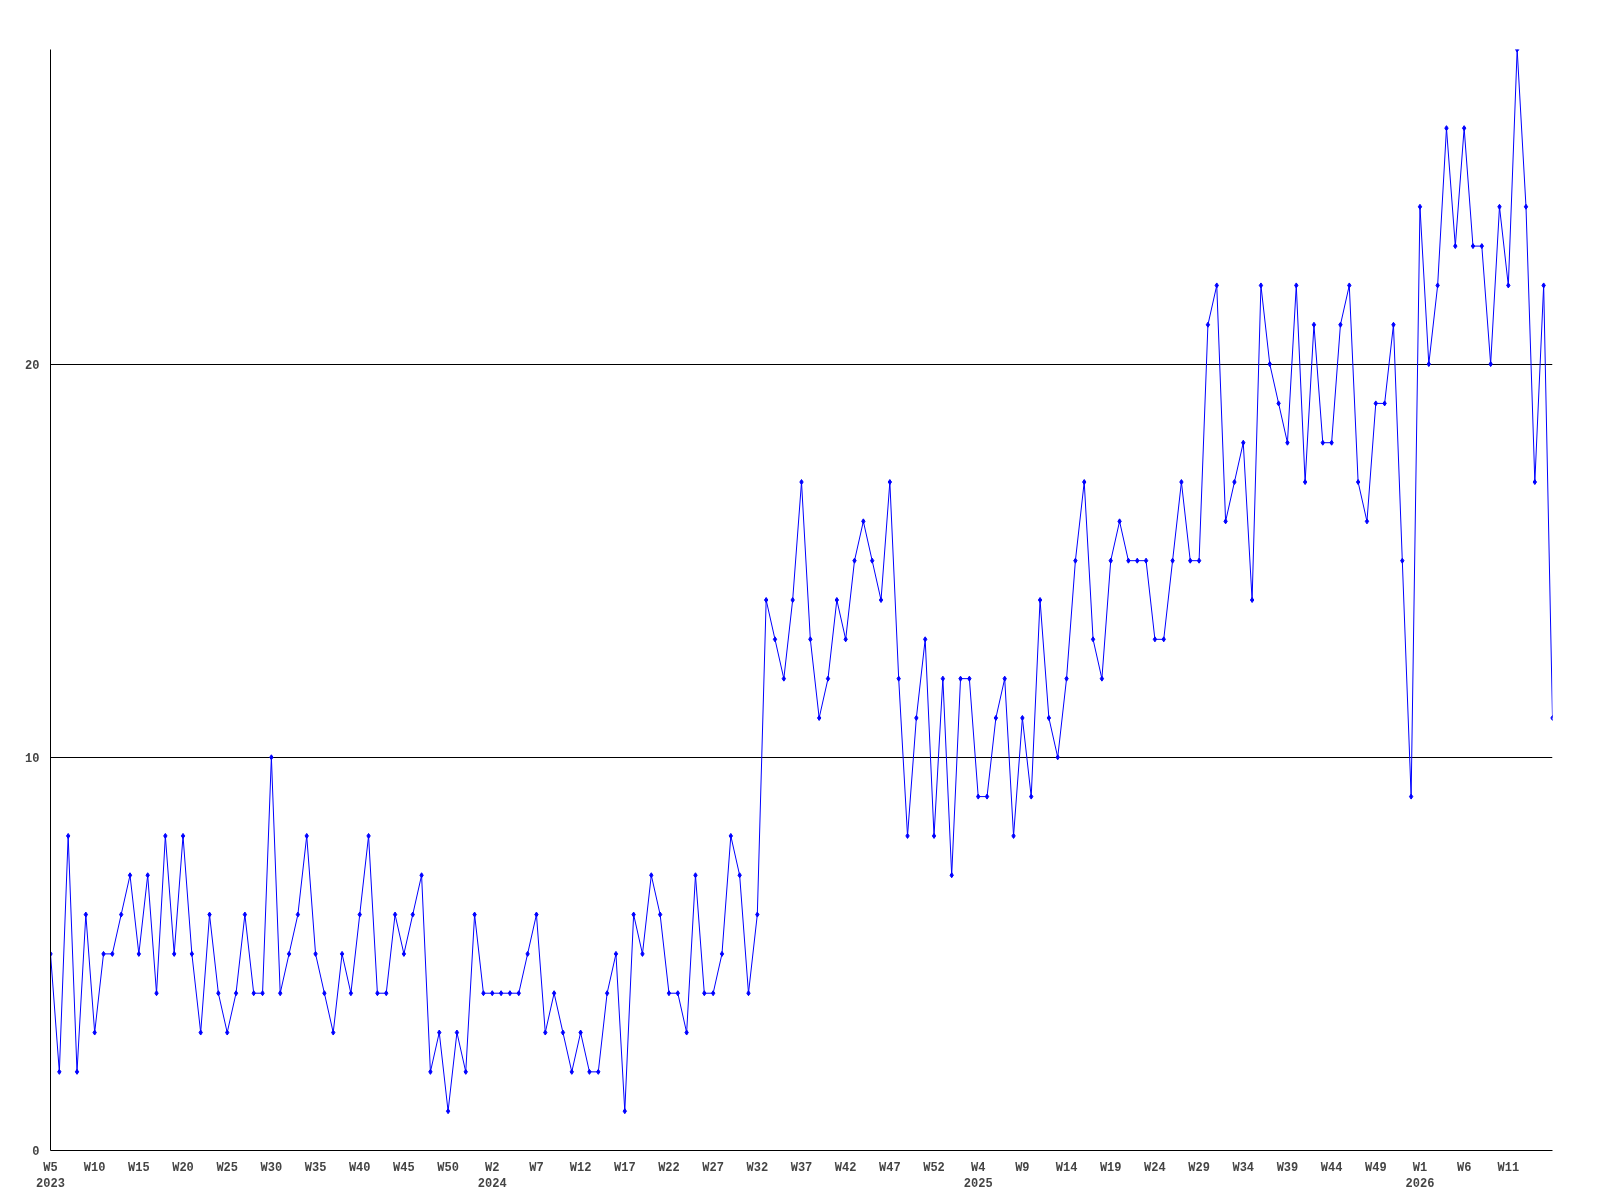 The image size is (1600, 1200). Describe the element at coordinates (1199, 1167) in the screenshot. I see `x-tick-label: W29` at that location.